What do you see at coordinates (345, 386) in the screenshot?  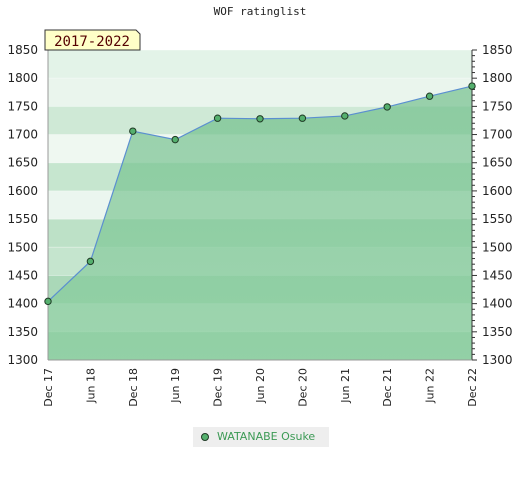 I see `x-tick-label: Jun 21` at bounding box center [345, 386].